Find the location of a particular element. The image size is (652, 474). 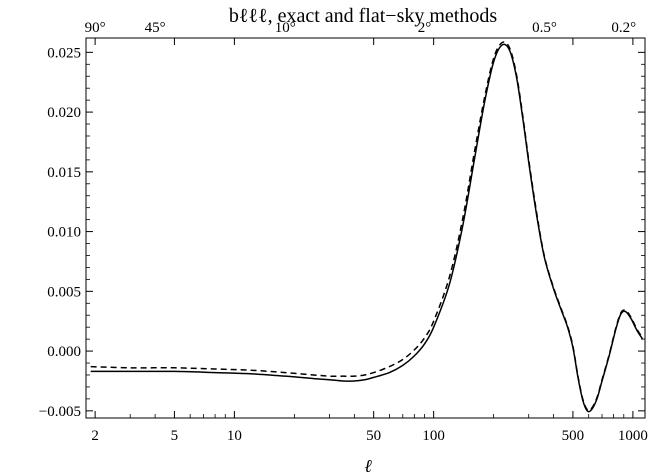

top-tick-label: 0.5° is located at coordinates (544, 28).